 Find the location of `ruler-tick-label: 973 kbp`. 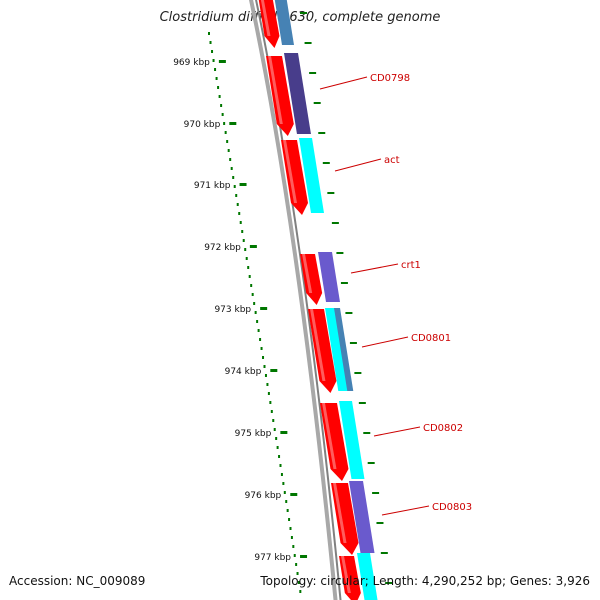

ruler-tick-label: 973 kbp is located at coordinates (232, 310).